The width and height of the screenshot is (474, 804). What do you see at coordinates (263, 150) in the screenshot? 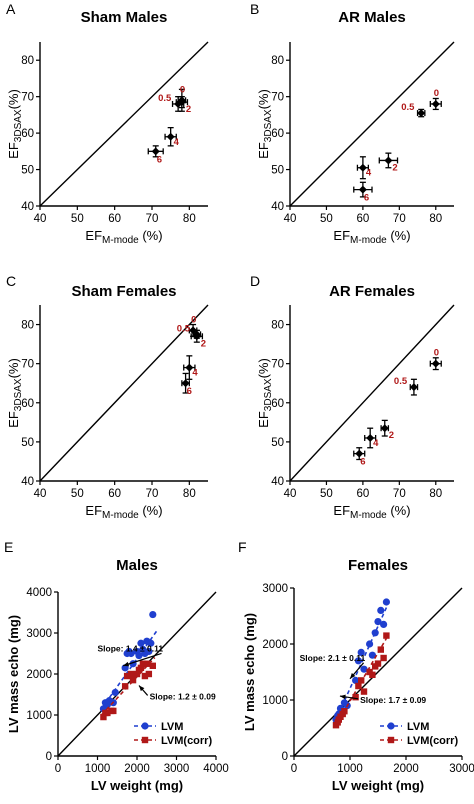
I see `y-axis-label-main: EF` at bounding box center [263, 150].